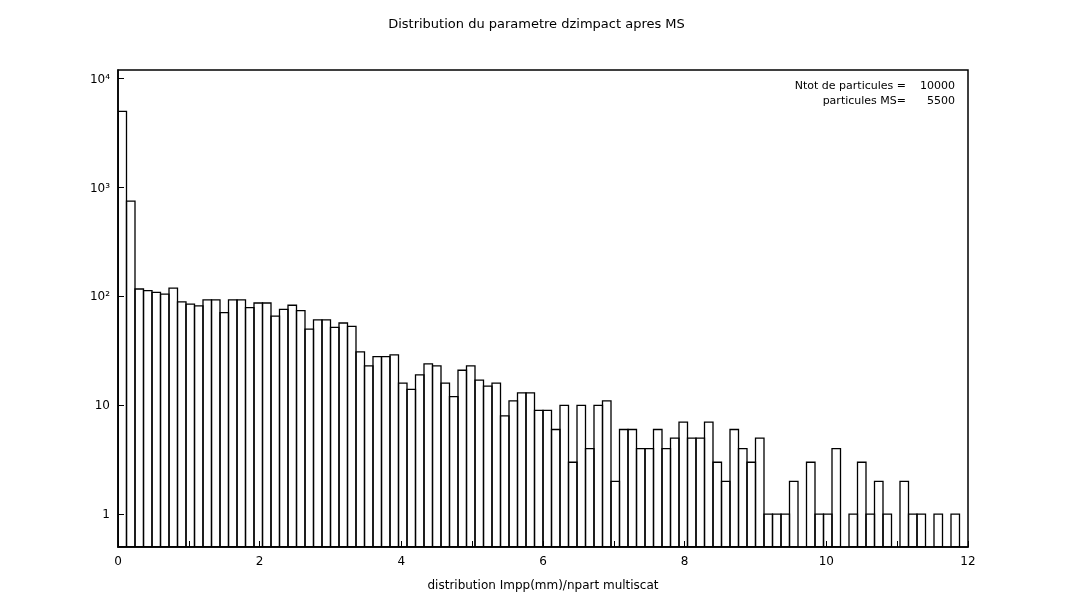 This screenshot has width=1073, height=603. Describe the element at coordinates (684, 561) in the screenshot. I see `x-tick-label: 8` at that location.